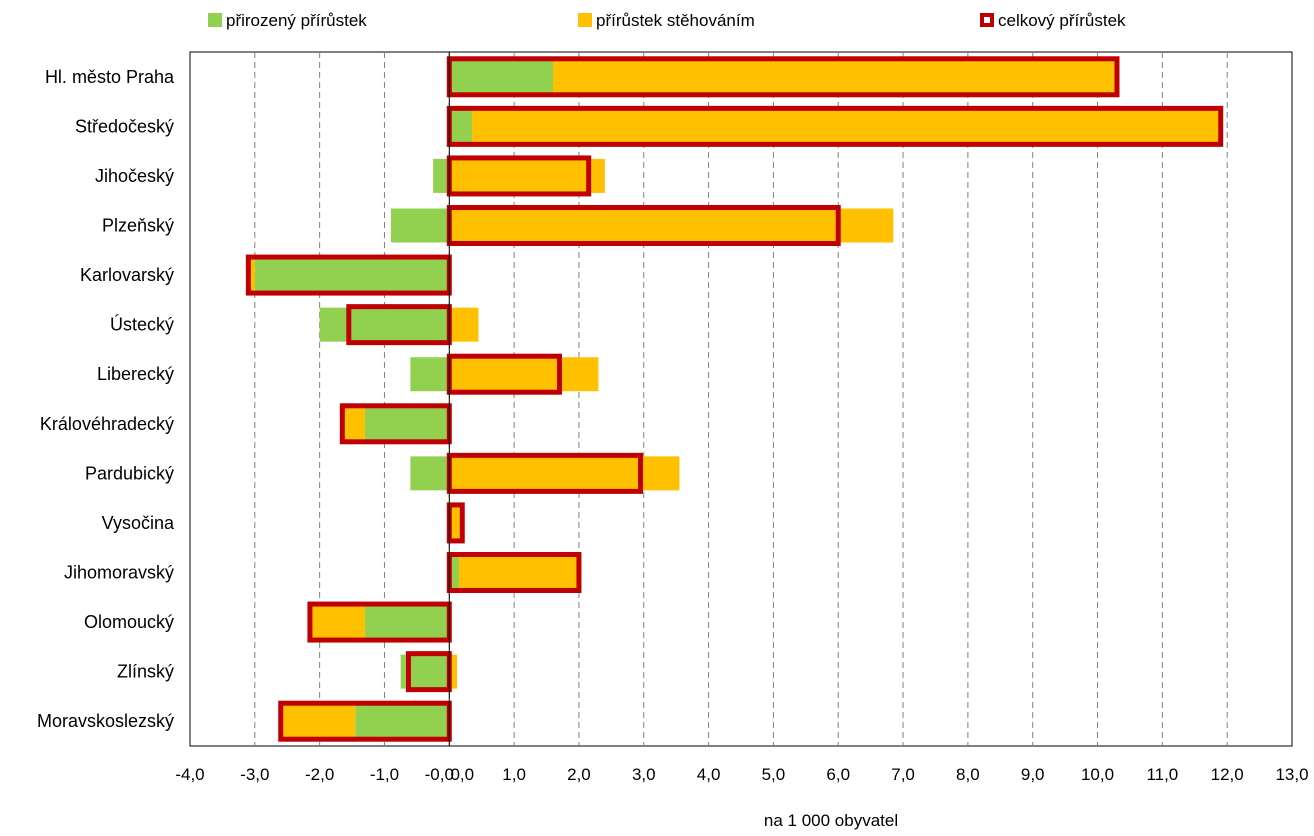 The image size is (1314, 836). I want to click on x-tick-label: -3,0, so click(254, 774).